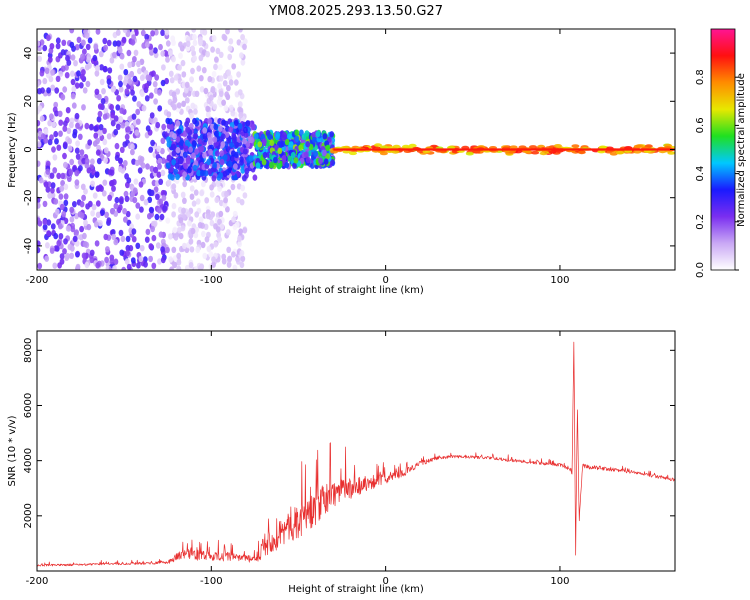 Image resolution: width=750 pixels, height=600 pixels. What do you see at coordinates (28, 246) in the screenshot?
I see `spectrogram-y-tick-label: -40` at bounding box center [28, 246].